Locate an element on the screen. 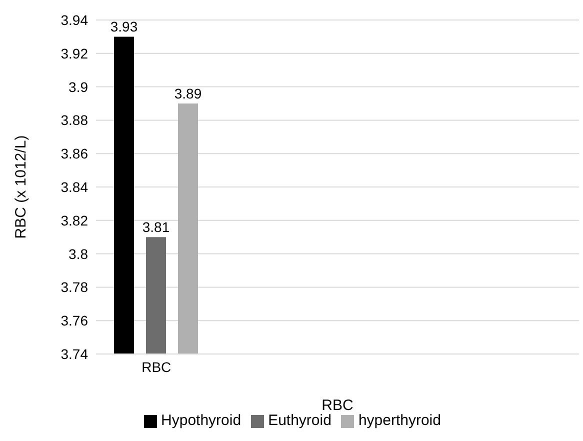 The width and height of the screenshot is (583, 441). legend-label: Hypothyroid is located at coordinates (201, 420).